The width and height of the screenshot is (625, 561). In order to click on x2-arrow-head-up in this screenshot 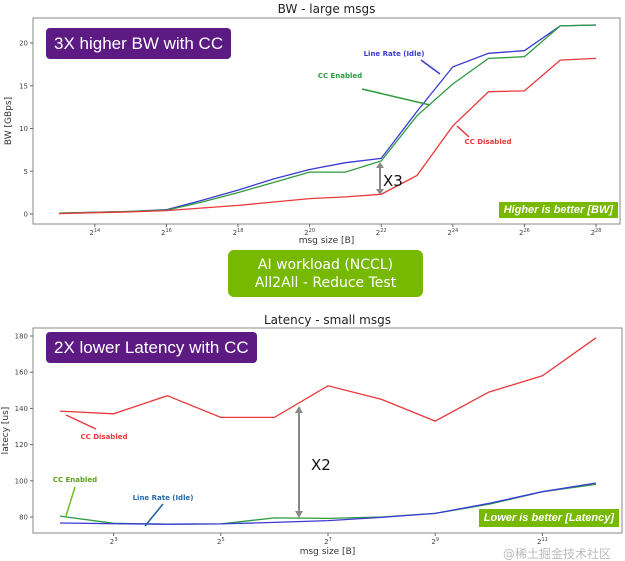, I will do `click(299, 409)`.